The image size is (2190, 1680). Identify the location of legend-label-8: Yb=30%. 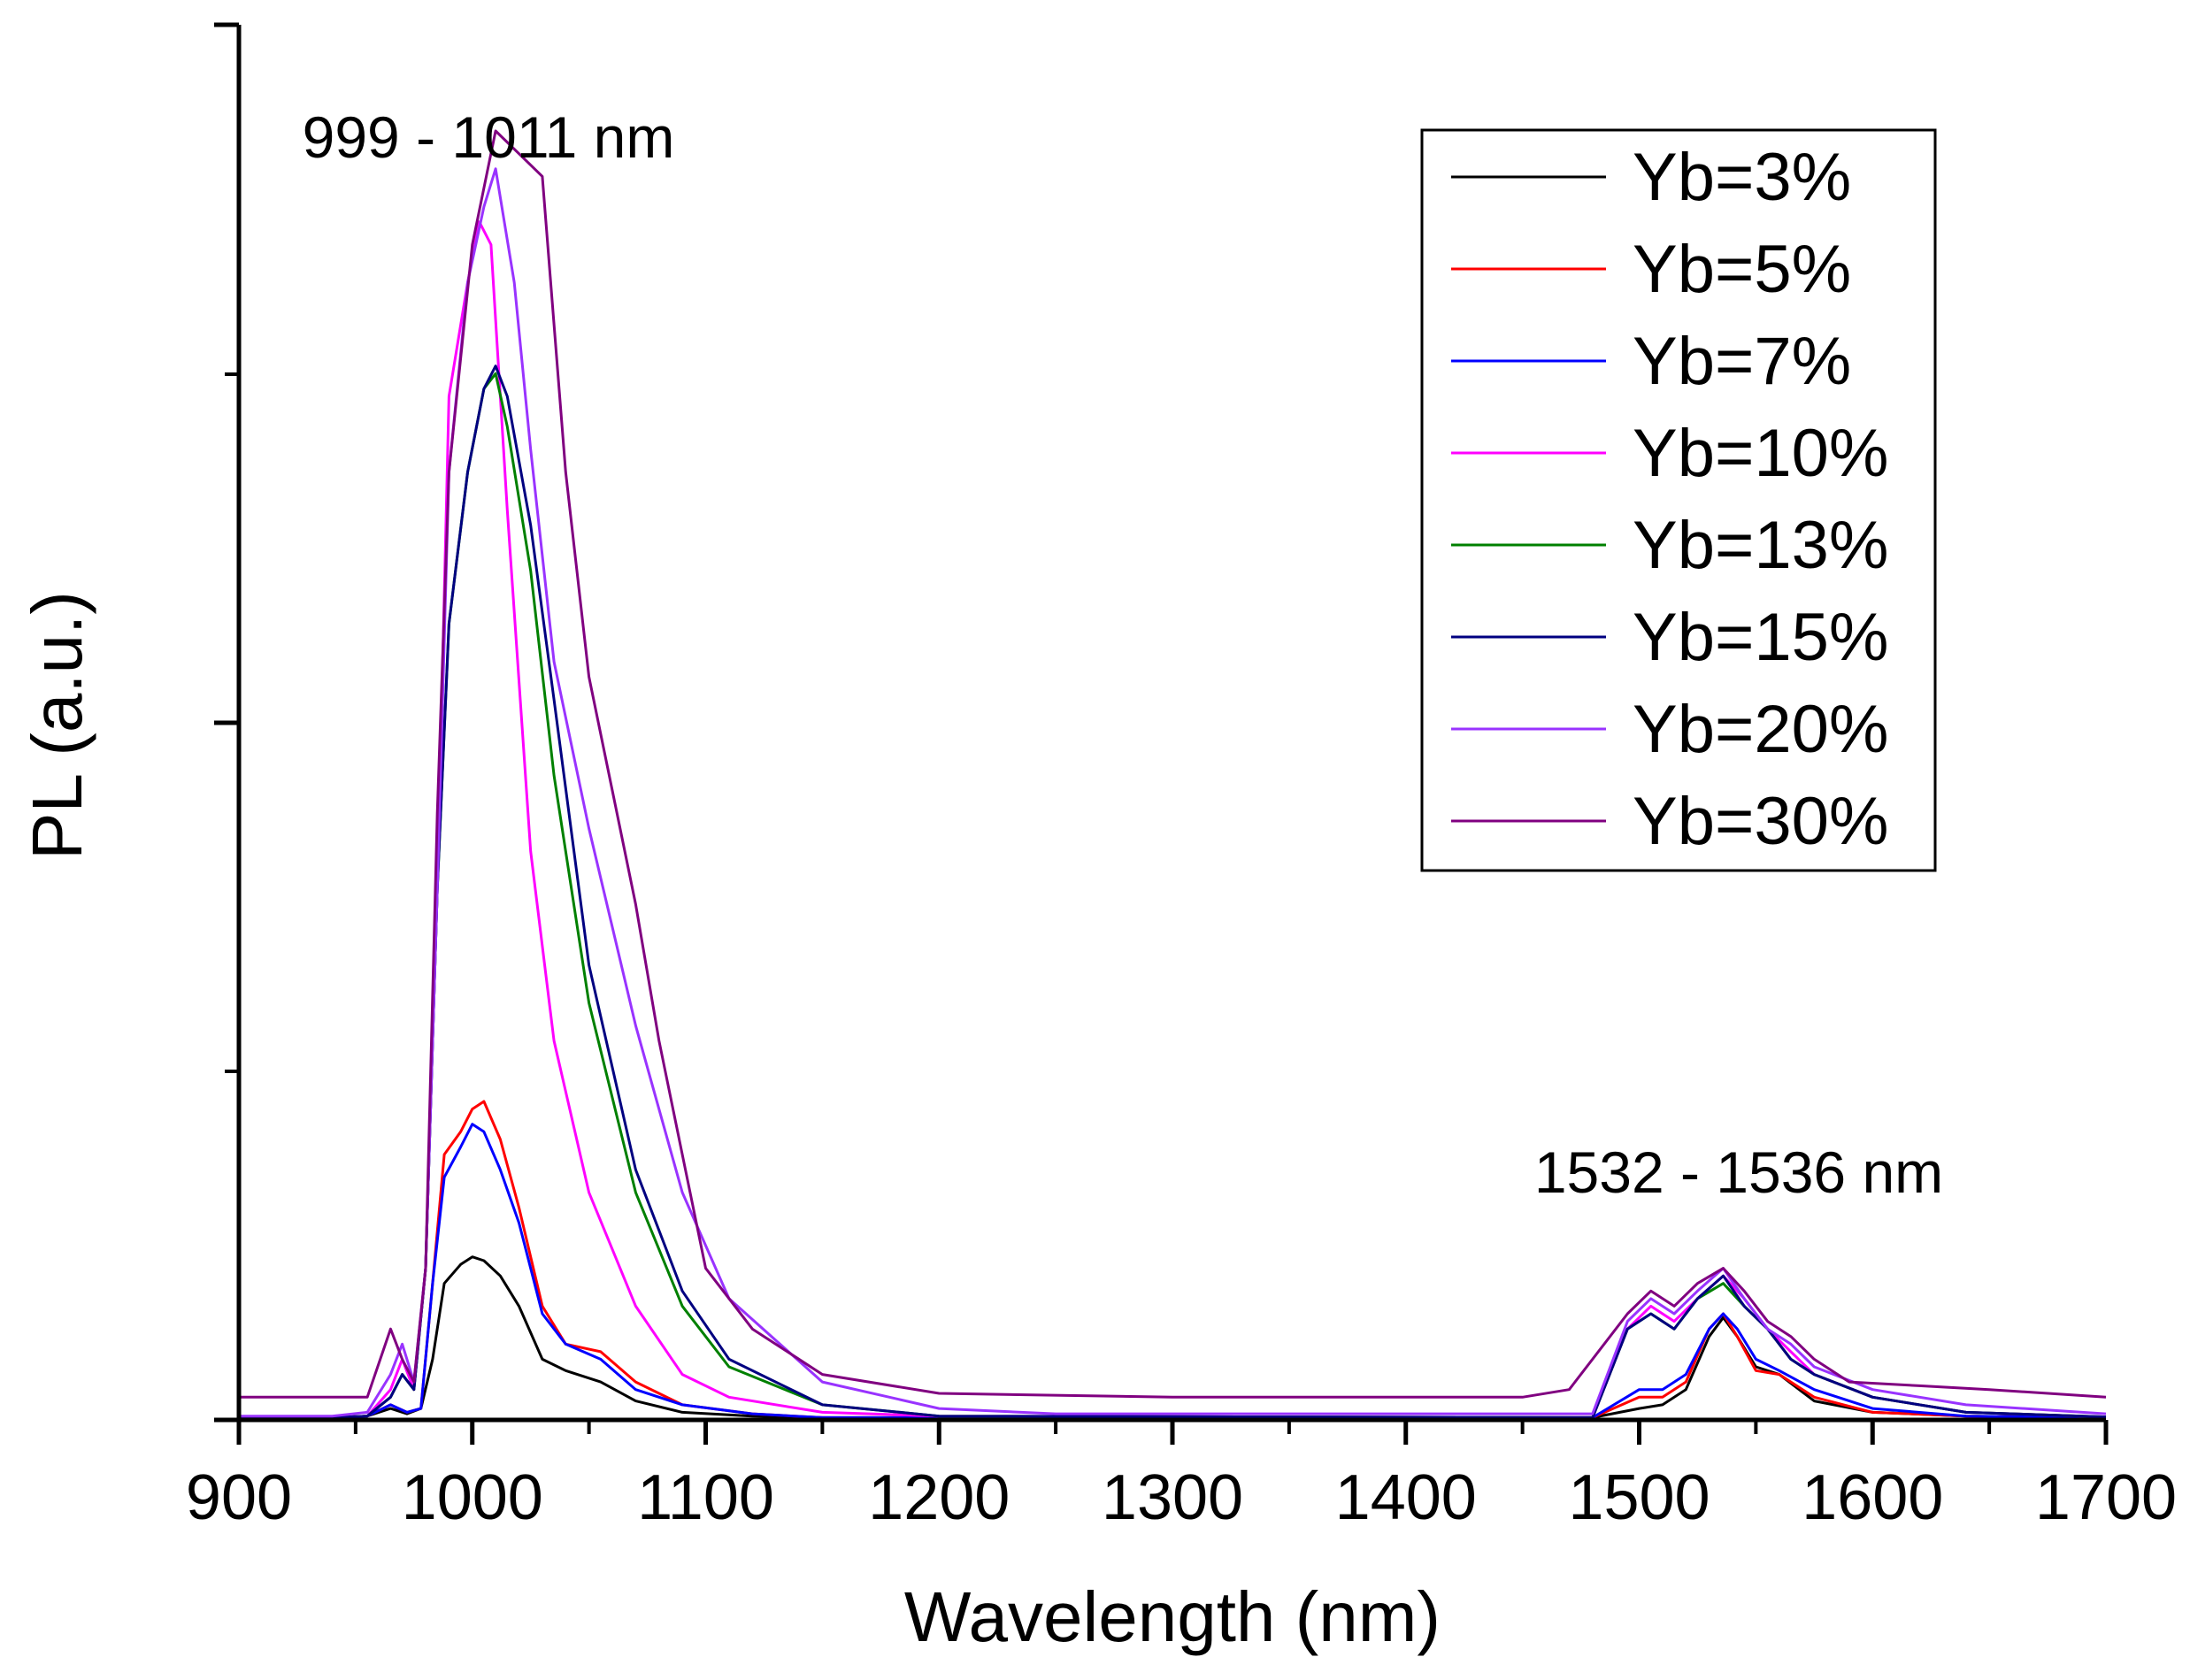
(1760, 821).